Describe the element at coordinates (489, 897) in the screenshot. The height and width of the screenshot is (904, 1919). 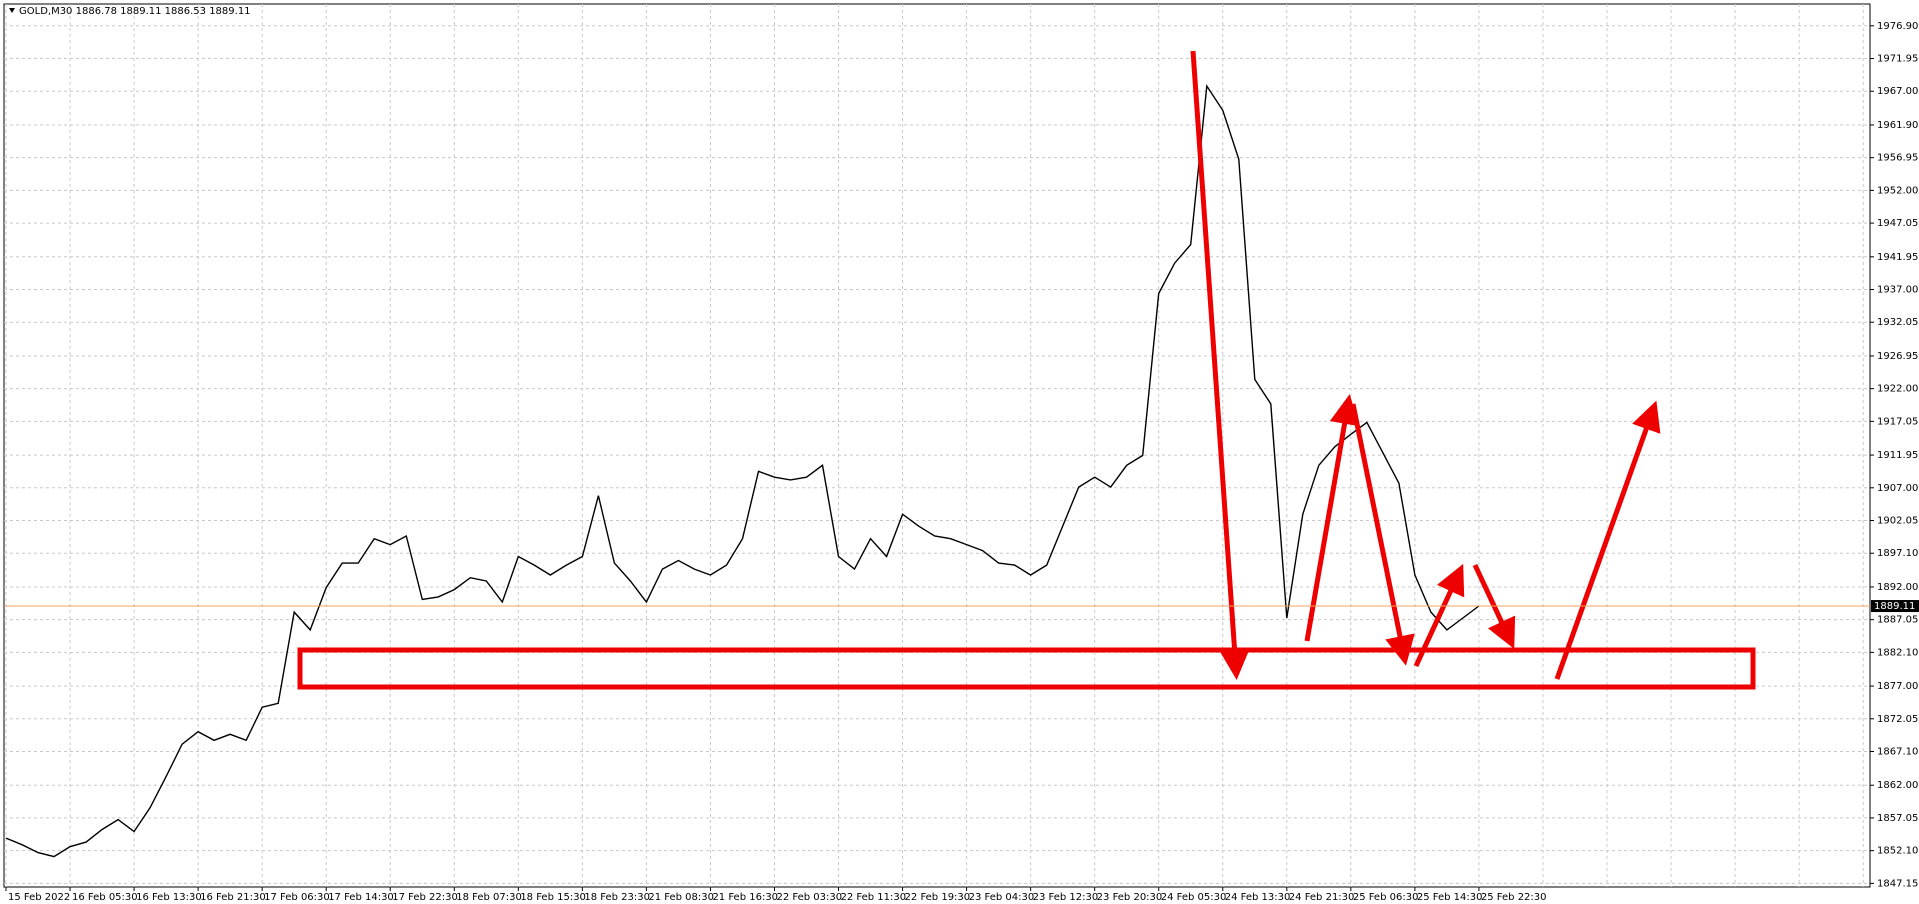
I see `x-tick-label: 18 Feb 07:30` at that location.